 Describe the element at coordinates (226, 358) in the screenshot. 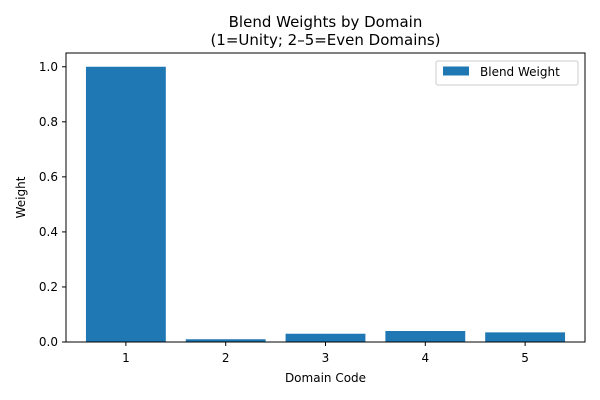

I see `x-tick-label: 2` at that location.